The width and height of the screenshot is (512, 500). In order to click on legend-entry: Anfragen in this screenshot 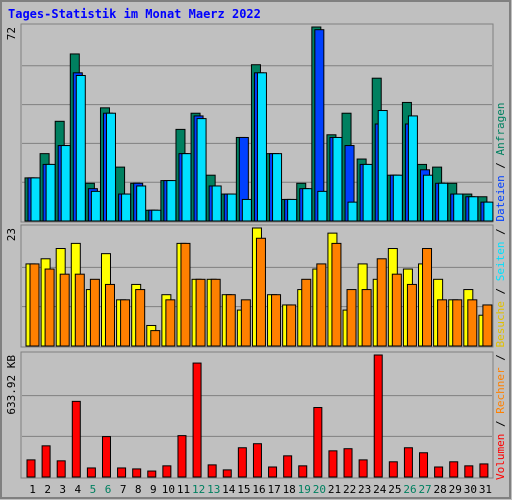, I will do `click(500, 128)`.